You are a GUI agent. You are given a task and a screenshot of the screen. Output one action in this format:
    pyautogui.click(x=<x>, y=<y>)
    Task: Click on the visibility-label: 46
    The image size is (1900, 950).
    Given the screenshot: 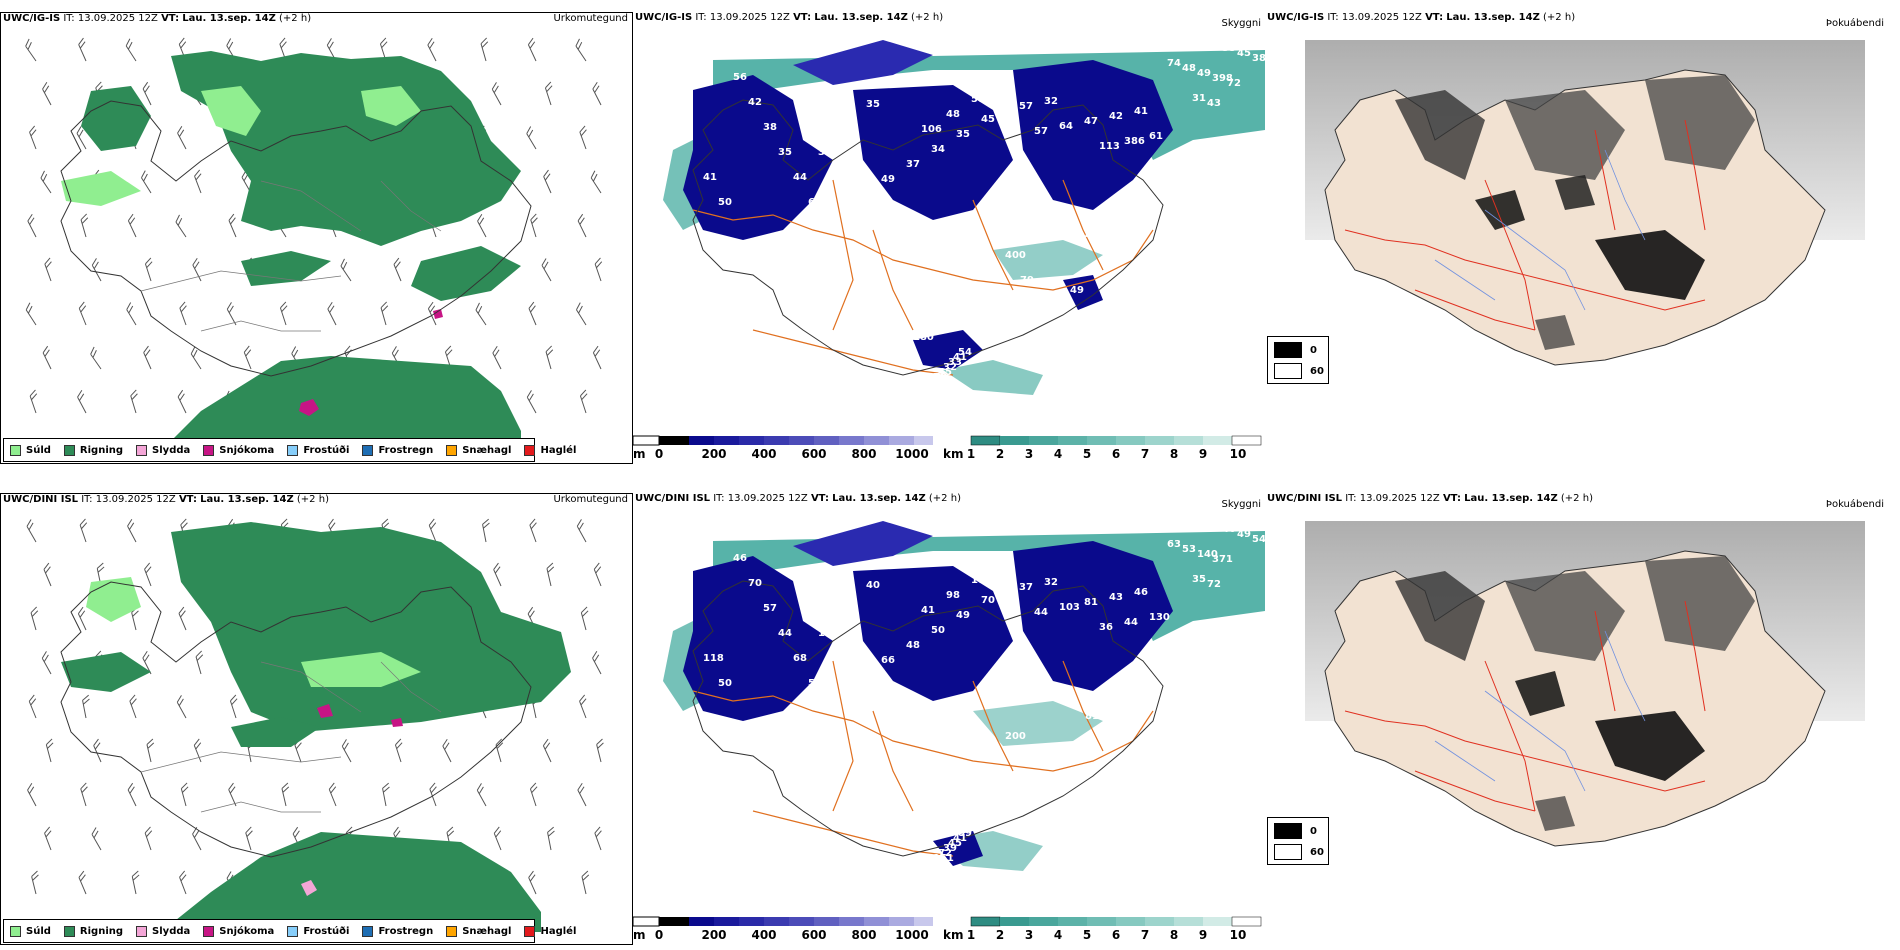 What is the action you would take?
    pyautogui.click(x=1141, y=592)
    